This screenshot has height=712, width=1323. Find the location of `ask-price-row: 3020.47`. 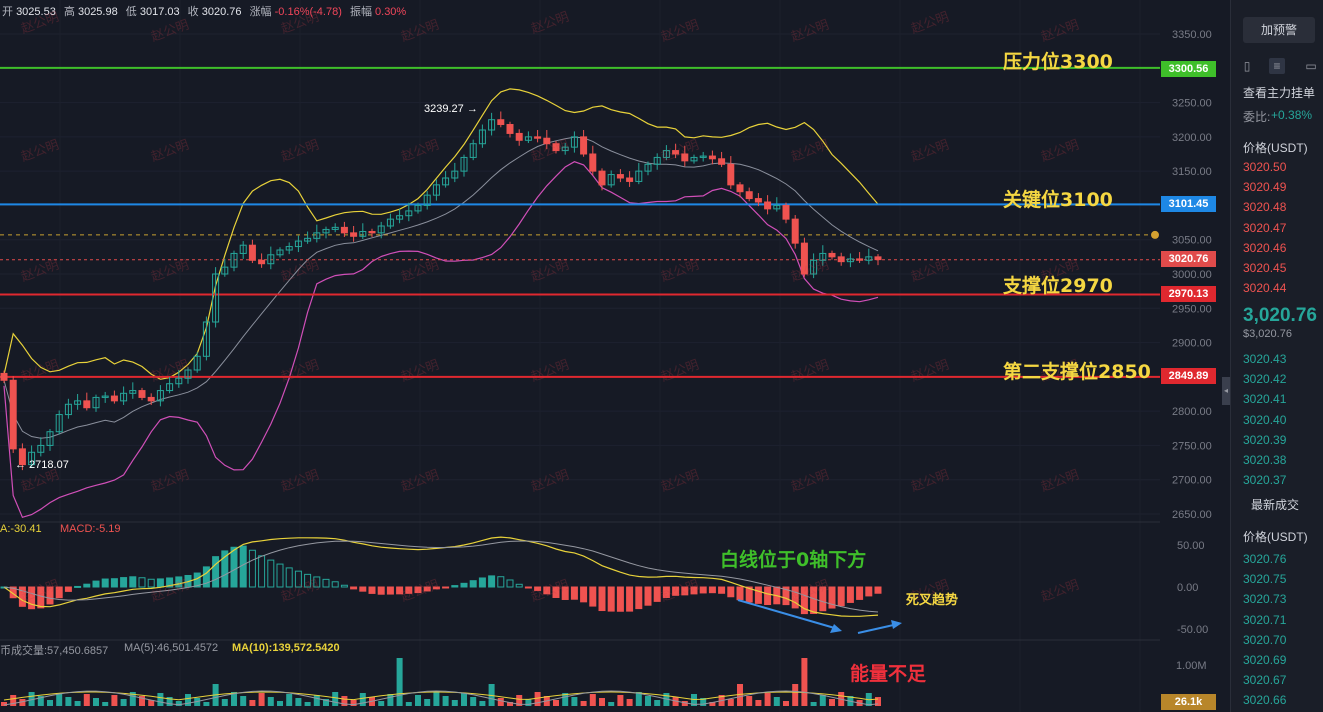

ask-price-row: 3020.47 is located at coordinates (1265, 227).